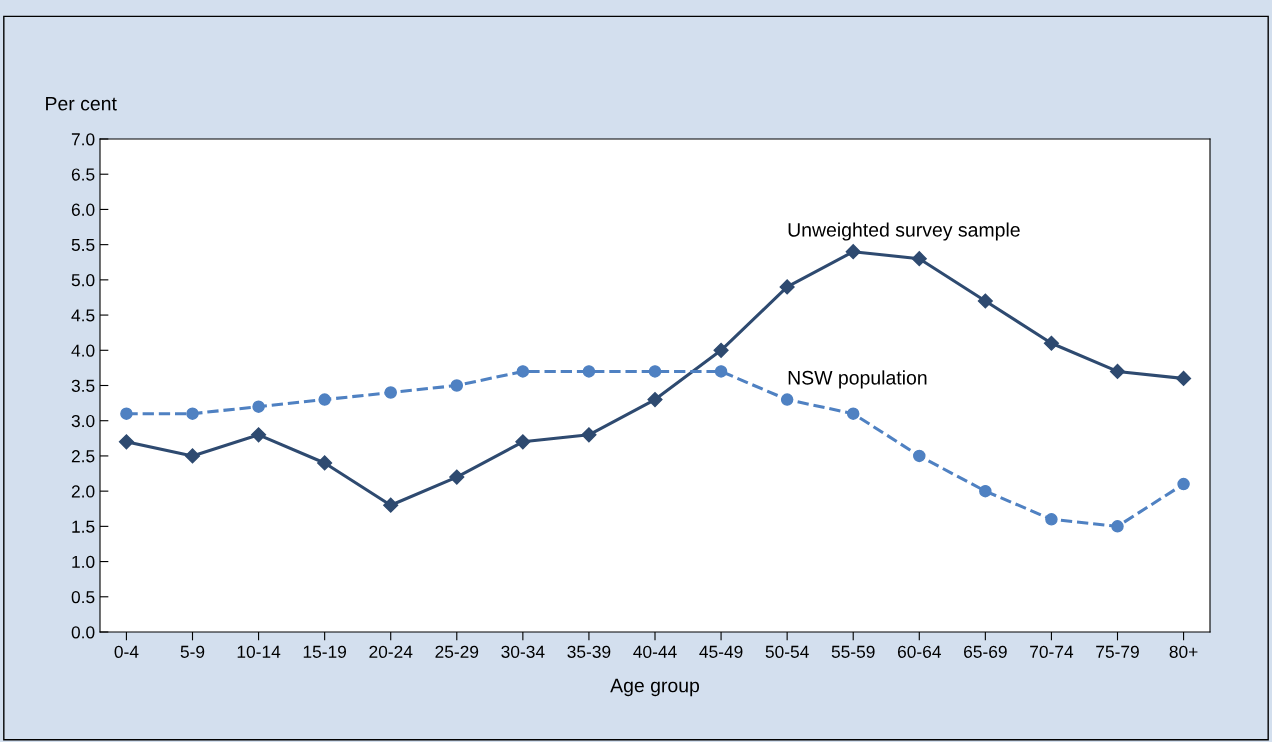 This screenshot has height=742, width=1272. Describe the element at coordinates (721, 651) in the screenshot. I see `x-tick-label: 45-49` at that location.